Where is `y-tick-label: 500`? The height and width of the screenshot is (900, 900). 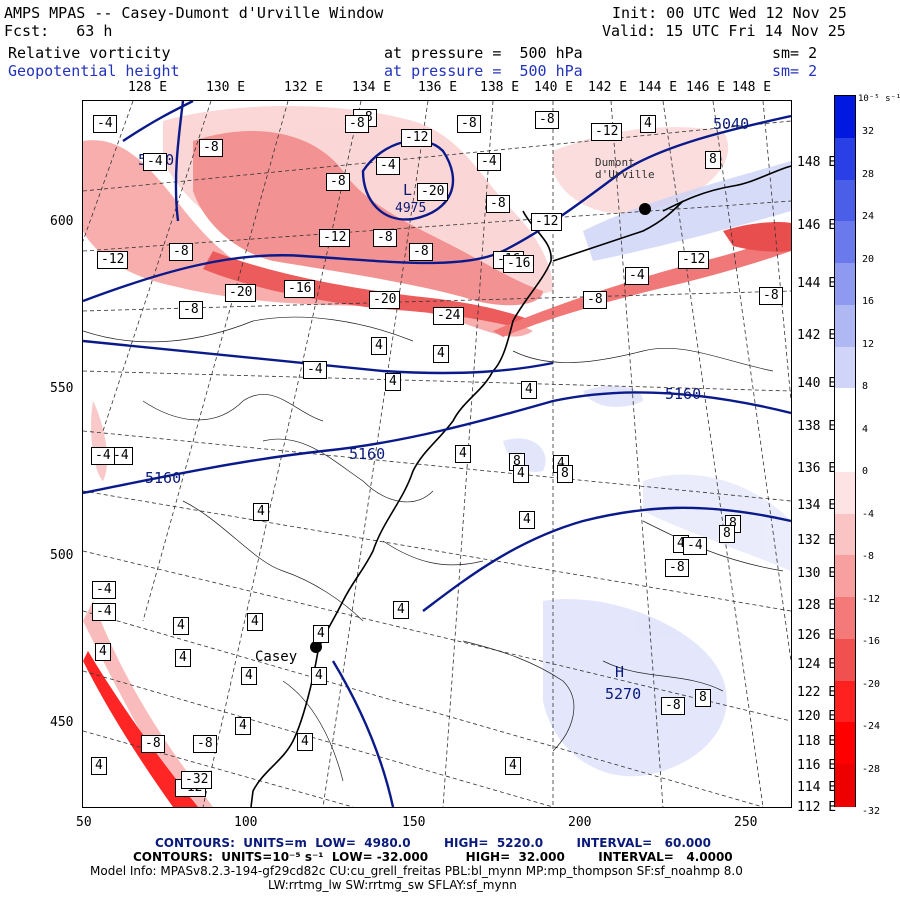
y-tick-label: 500 is located at coordinates (62, 555).